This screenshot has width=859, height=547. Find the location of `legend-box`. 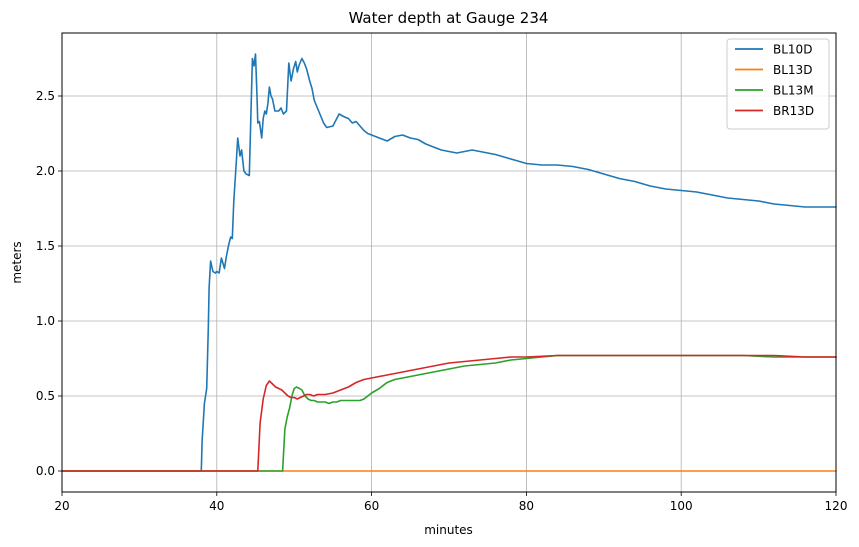

legend-box is located at coordinates (778, 84).